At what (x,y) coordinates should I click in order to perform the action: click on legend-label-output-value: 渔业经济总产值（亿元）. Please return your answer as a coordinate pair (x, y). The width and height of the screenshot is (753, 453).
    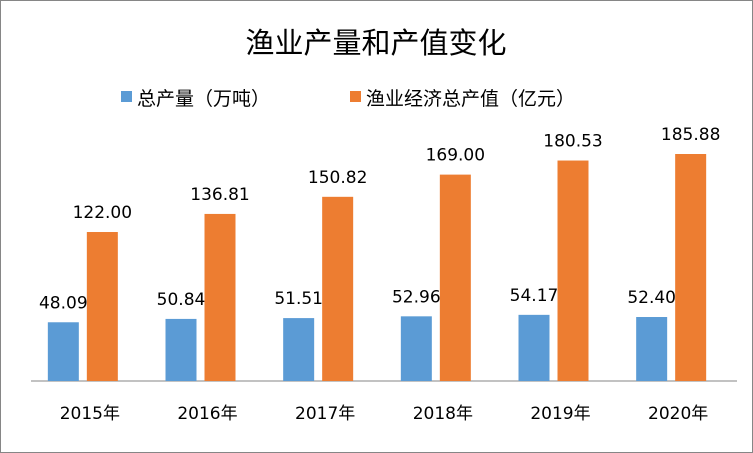
    Looking at the image, I should click on (470, 99).